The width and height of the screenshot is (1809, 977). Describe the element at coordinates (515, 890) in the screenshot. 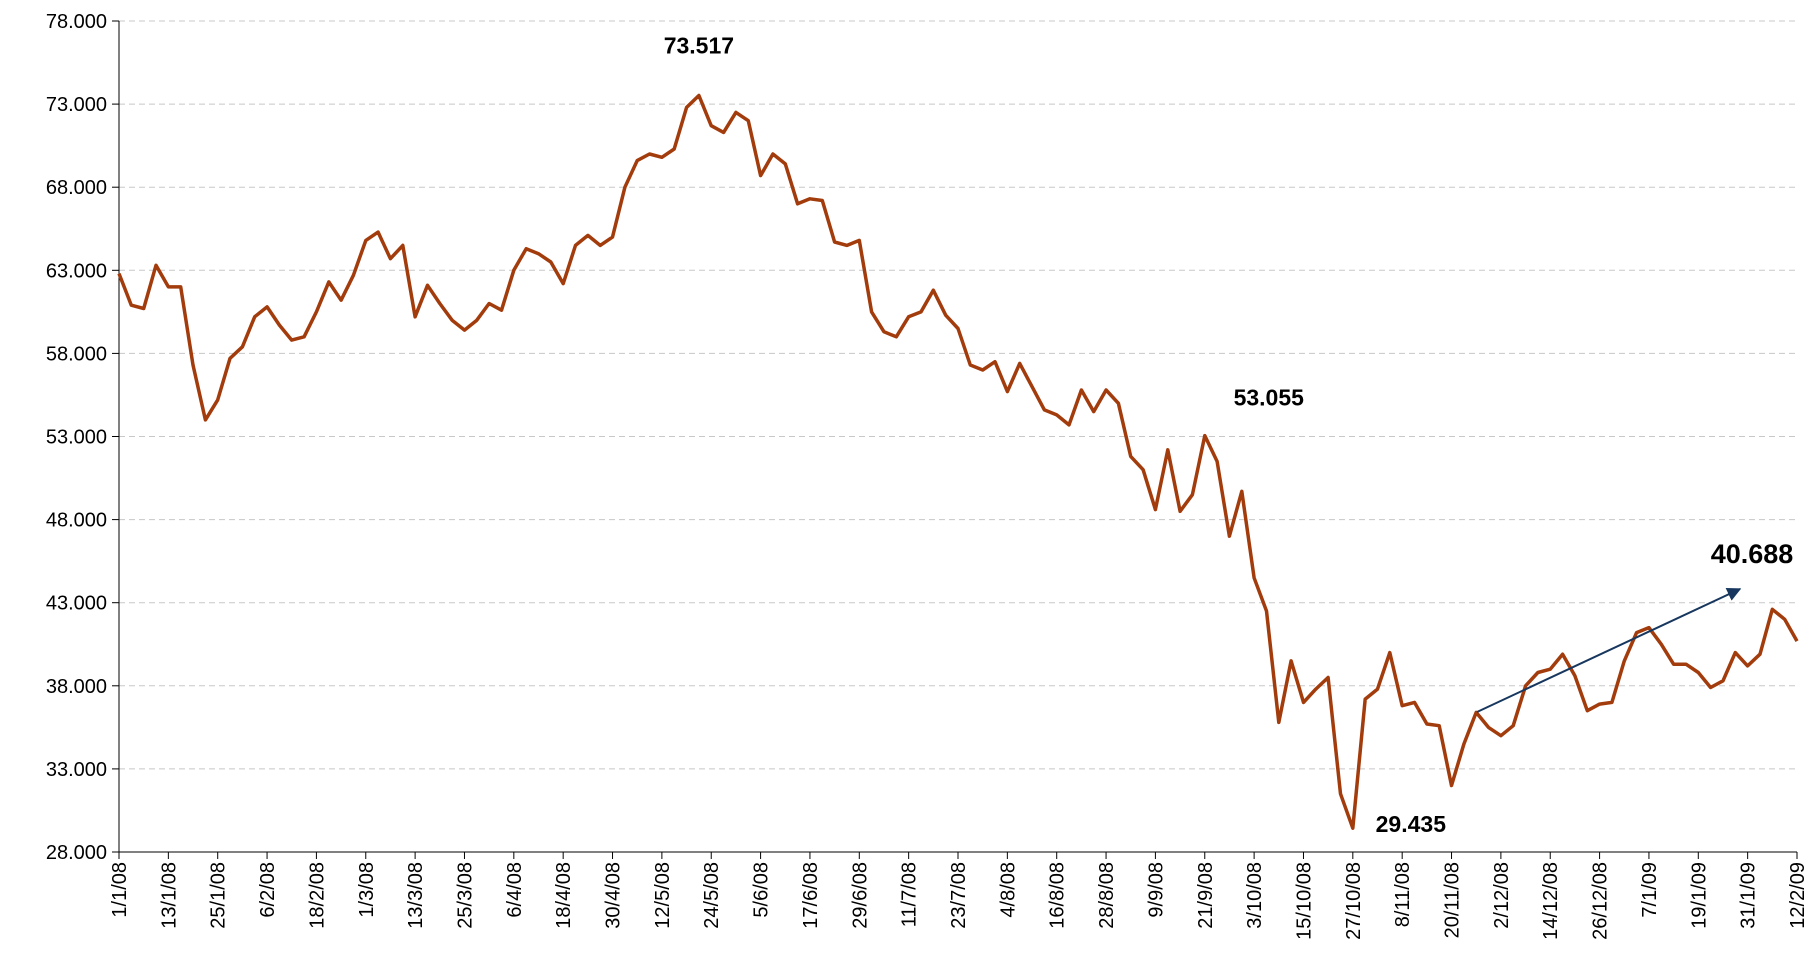

I see `x-tick-label: 6/4/08` at that location.